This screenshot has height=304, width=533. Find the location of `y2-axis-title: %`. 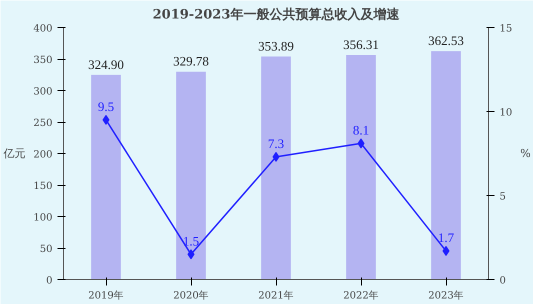

y2-axis-title: % is located at coordinates (525, 153).